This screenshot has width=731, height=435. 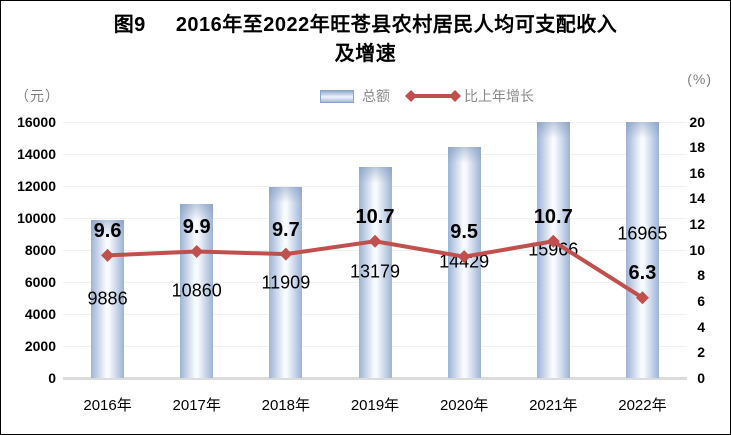 What do you see at coordinates (433, 96) in the screenshot?
I see `line-series-swatch-icon` at bounding box center [433, 96].